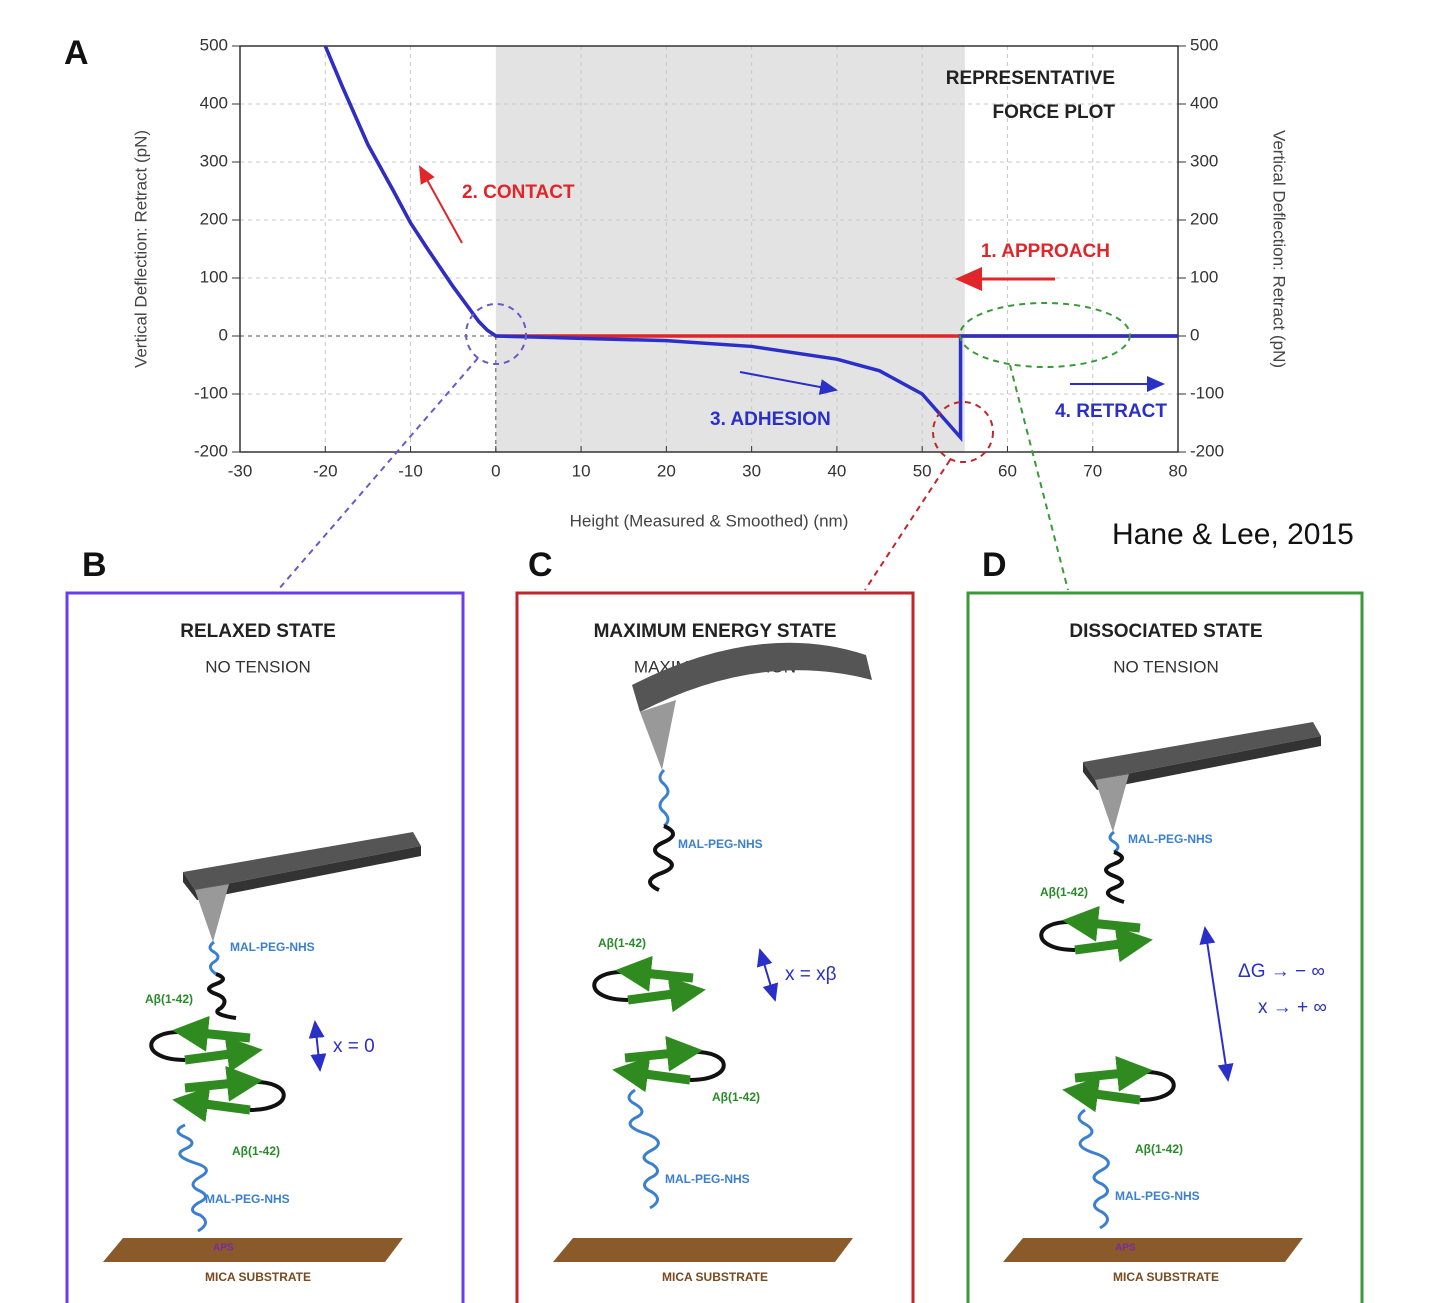  I want to click on y-tick-label: 500, so click(214, 44).